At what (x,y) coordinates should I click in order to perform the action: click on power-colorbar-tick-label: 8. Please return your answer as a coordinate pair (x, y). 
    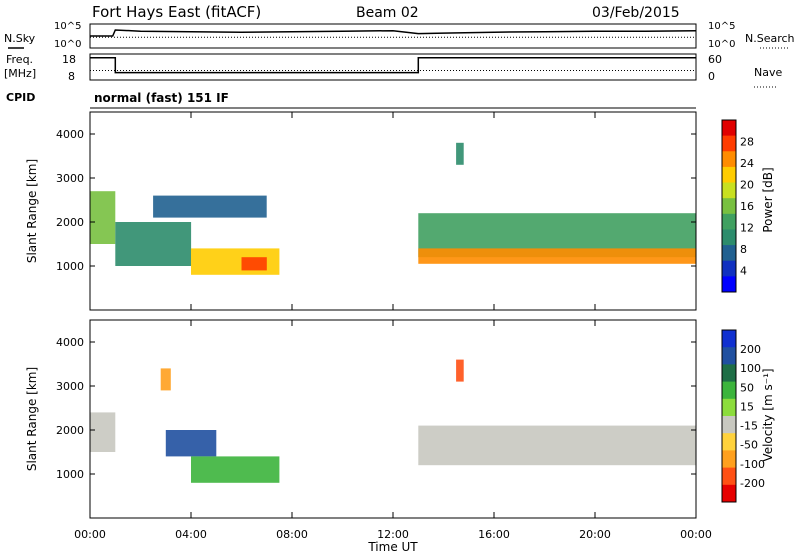
    Looking at the image, I should click on (743, 249).